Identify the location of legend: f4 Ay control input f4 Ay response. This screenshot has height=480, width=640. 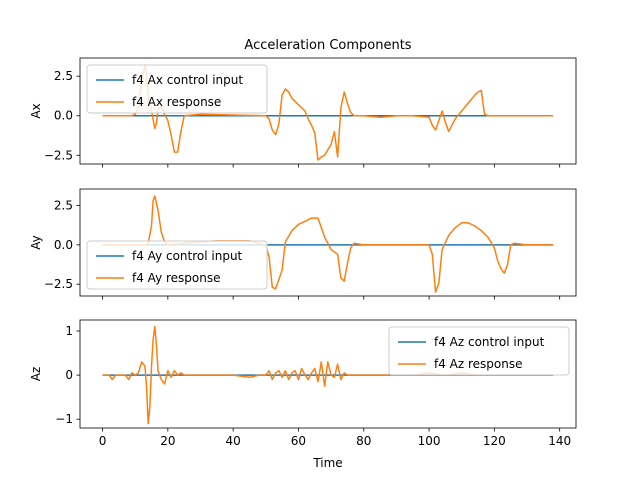
(177, 265).